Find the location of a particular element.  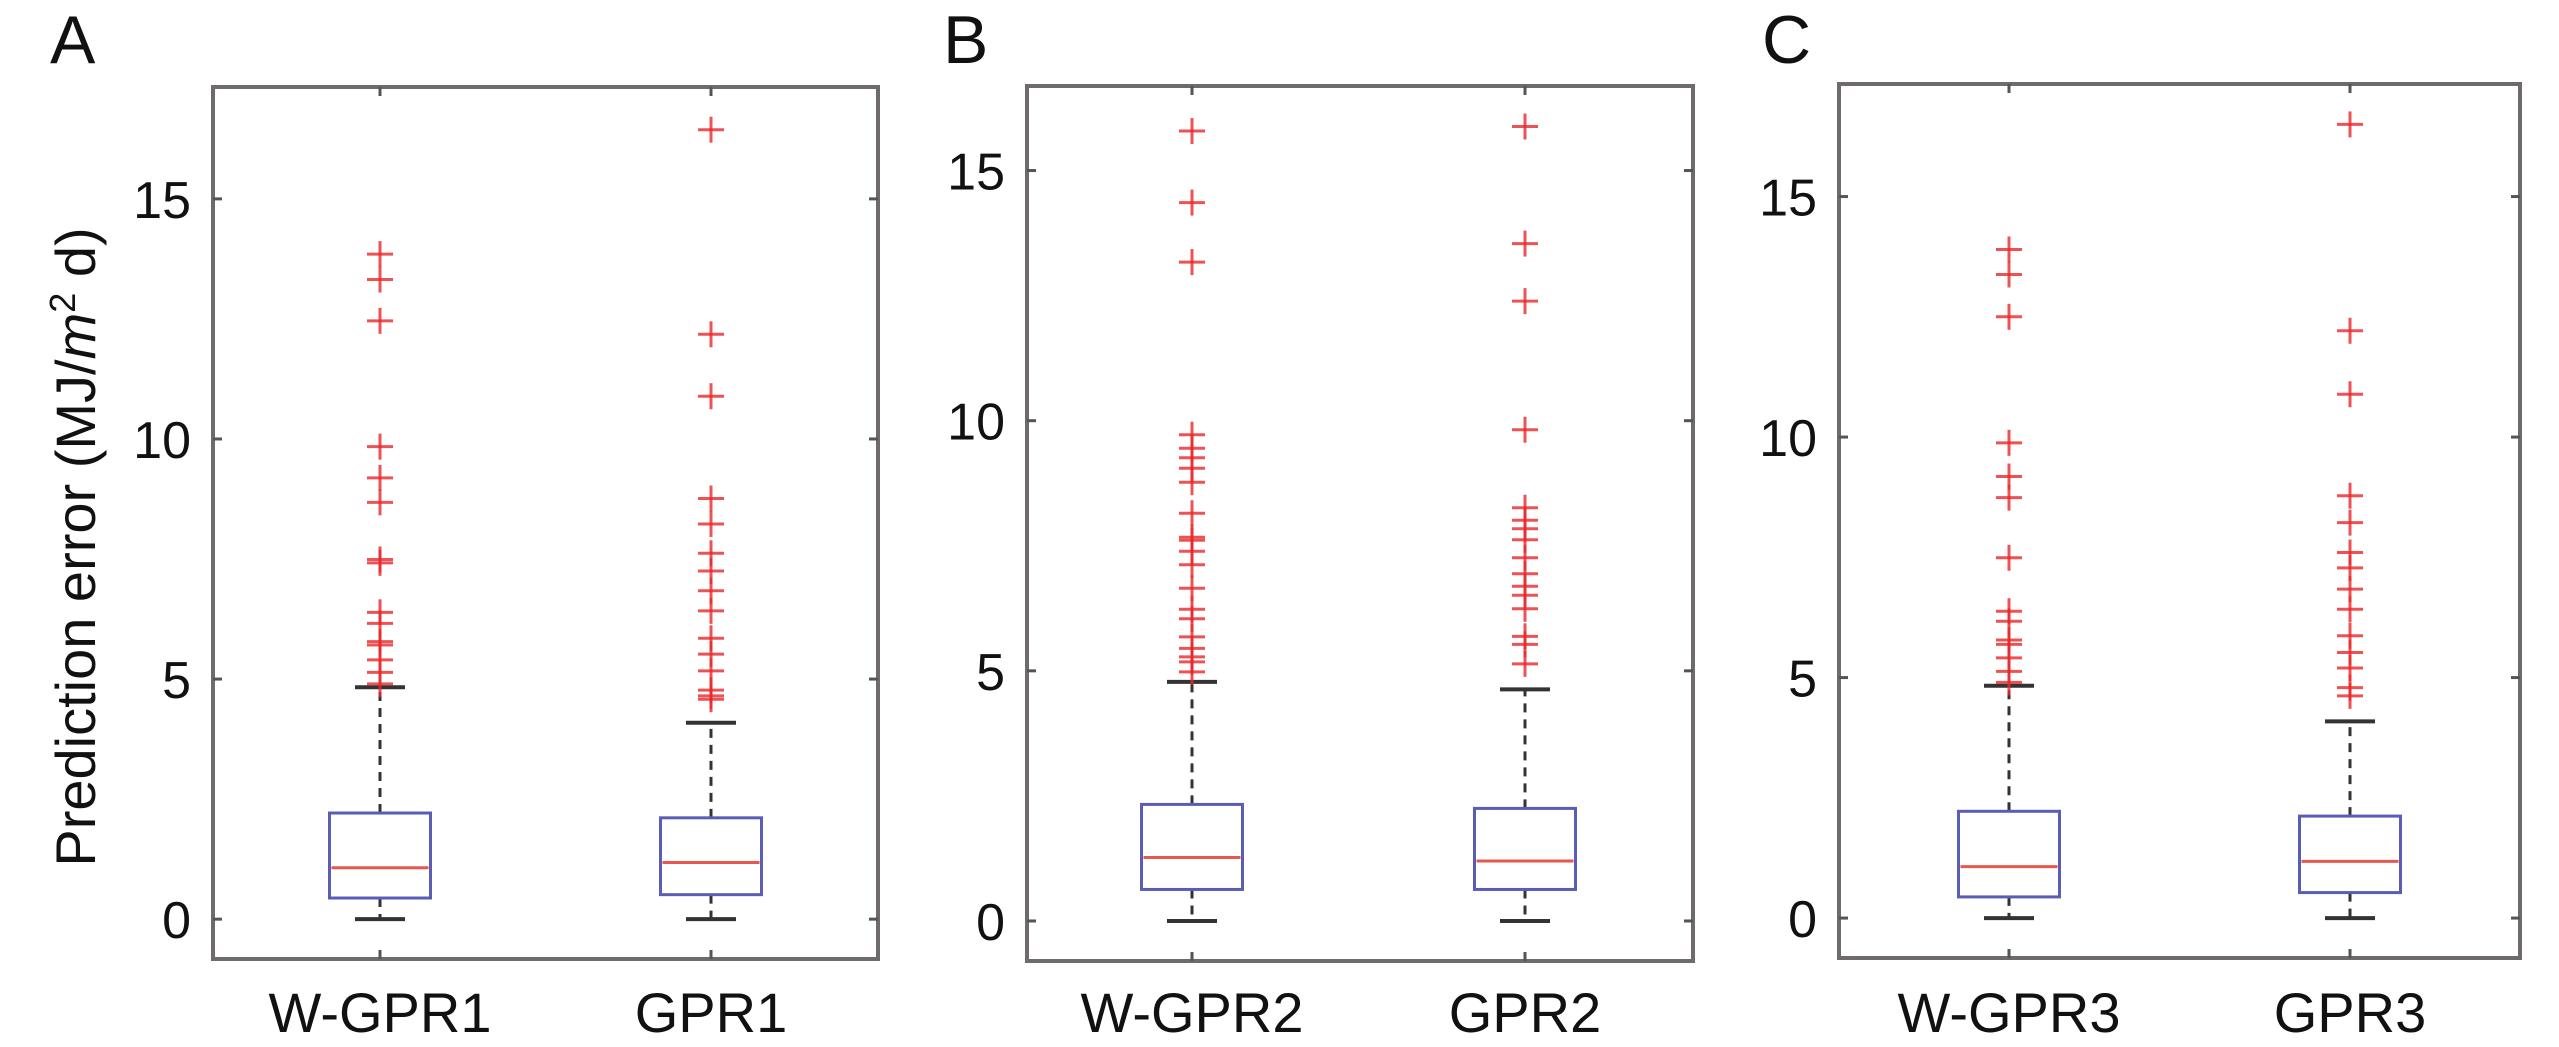

y-axis-title: Prediction error (MJ/m2 d) is located at coordinates (75, 546).